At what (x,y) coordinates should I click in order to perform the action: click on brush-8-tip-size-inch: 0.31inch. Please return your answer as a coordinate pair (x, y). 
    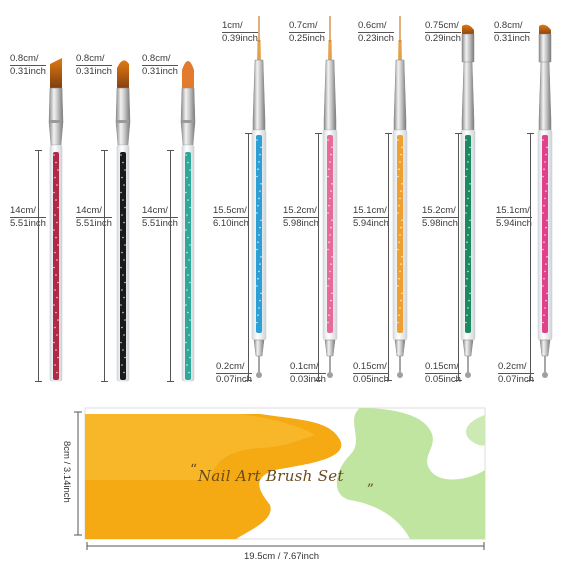
    Looking at the image, I should click on (512, 39).